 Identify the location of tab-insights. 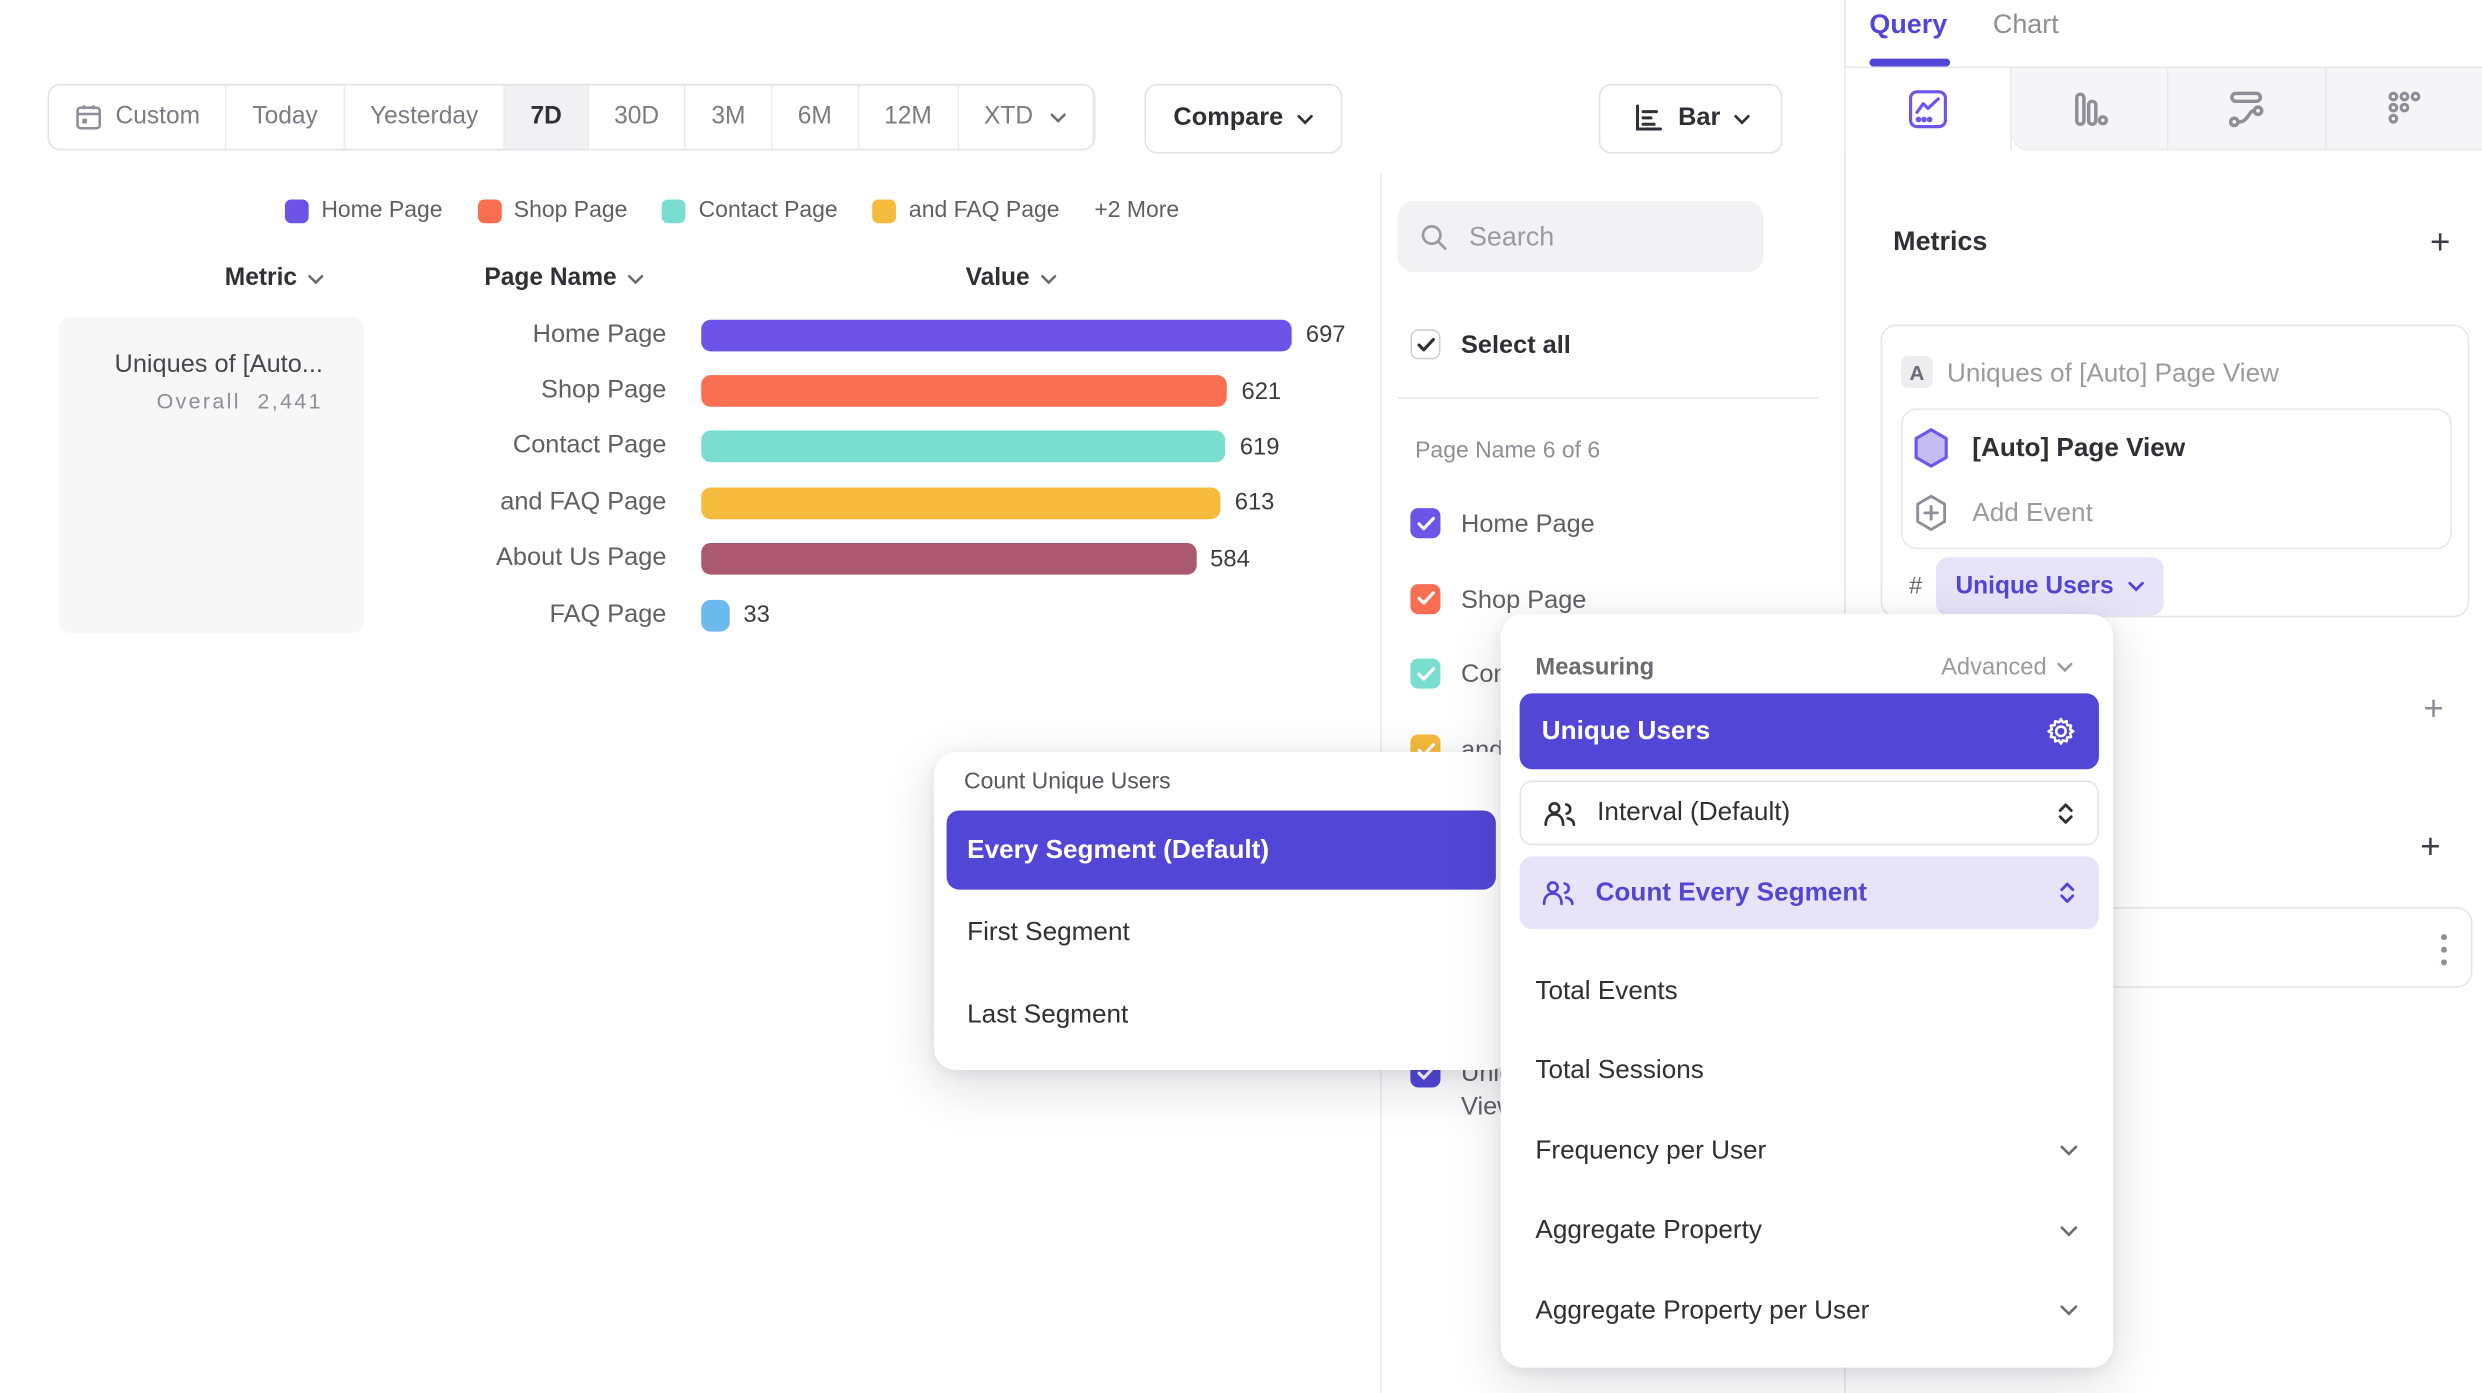
(1928, 109).